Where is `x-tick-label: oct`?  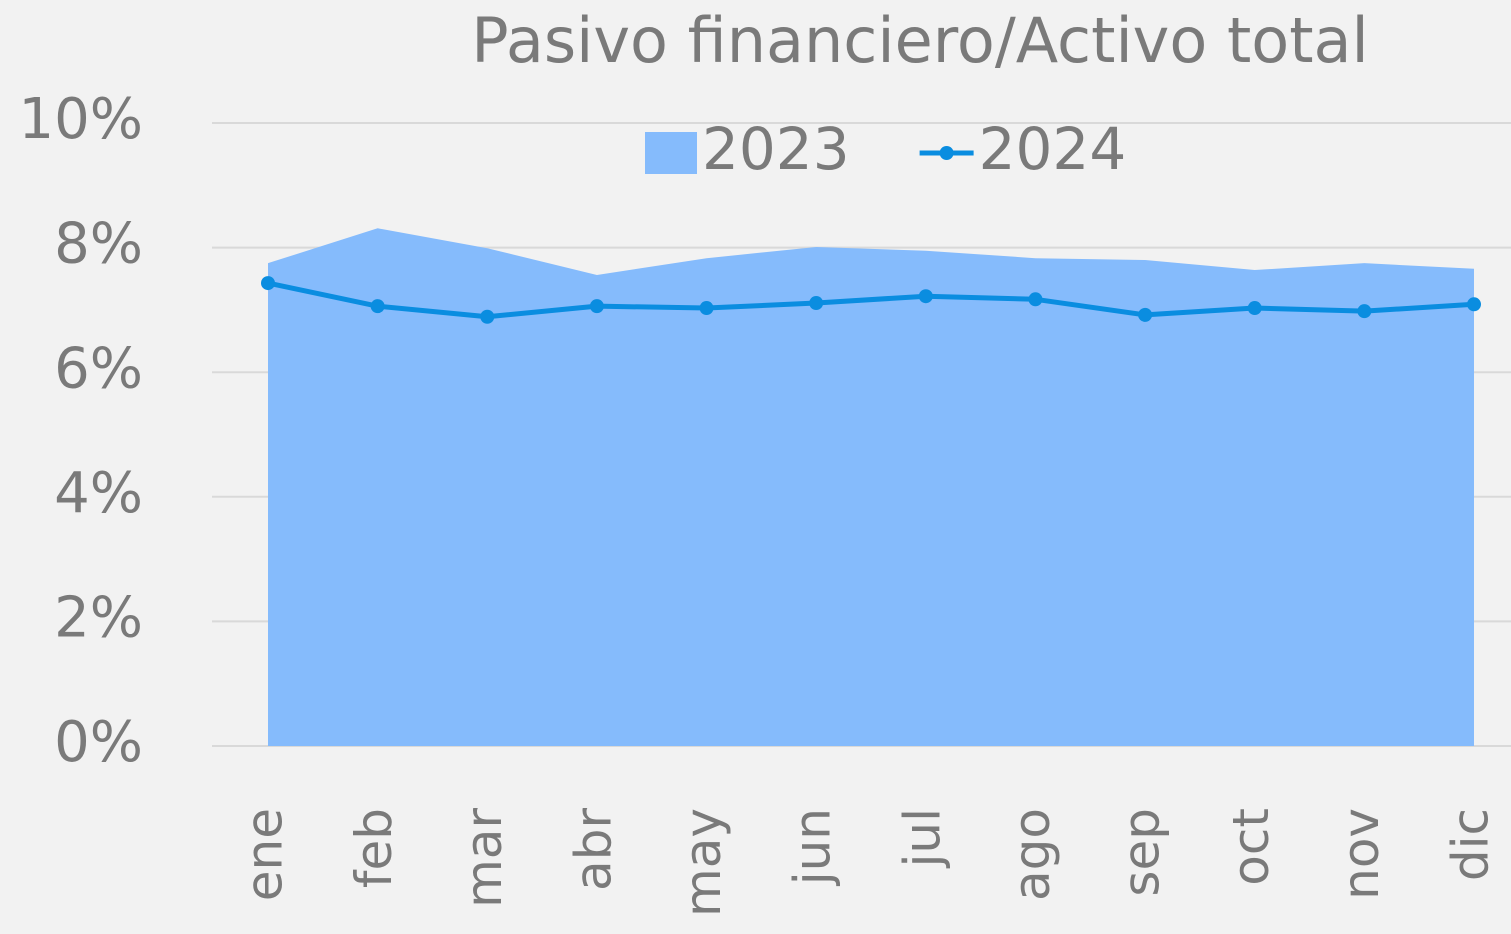 x-tick-label: oct is located at coordinates (1251, 847).